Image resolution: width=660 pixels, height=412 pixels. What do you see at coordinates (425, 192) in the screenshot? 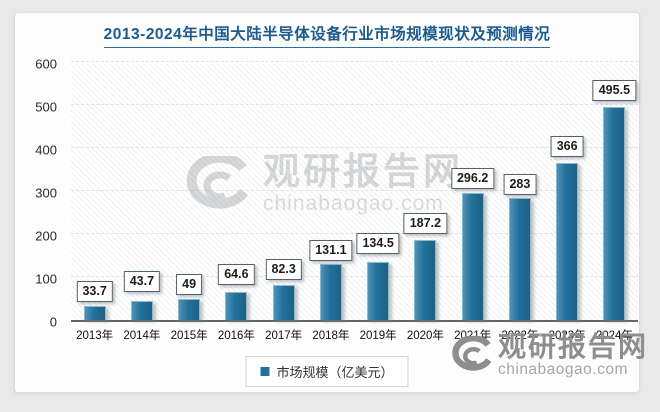
I see `bar-cell: 187.2` at bounding box center [425, 192].